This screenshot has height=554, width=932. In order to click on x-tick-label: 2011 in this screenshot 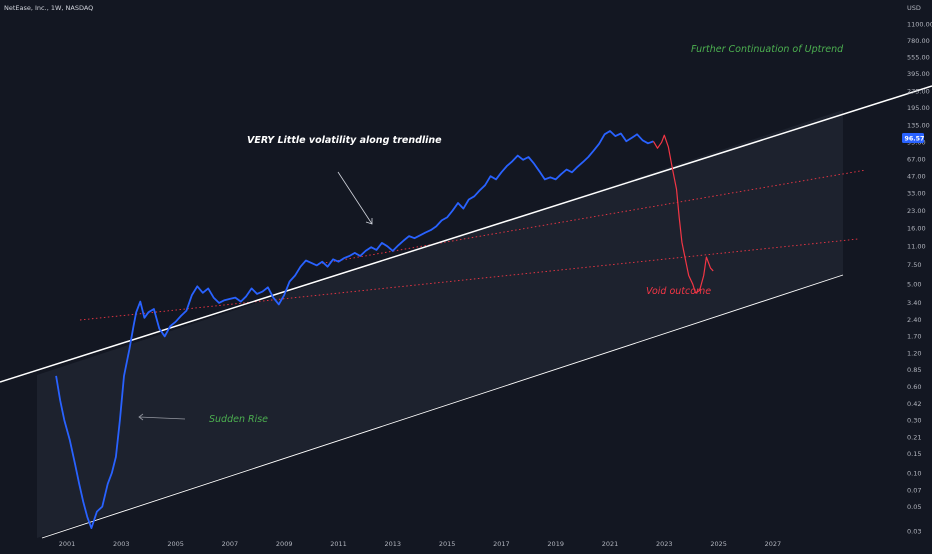, I will do `click(338, 544)`.